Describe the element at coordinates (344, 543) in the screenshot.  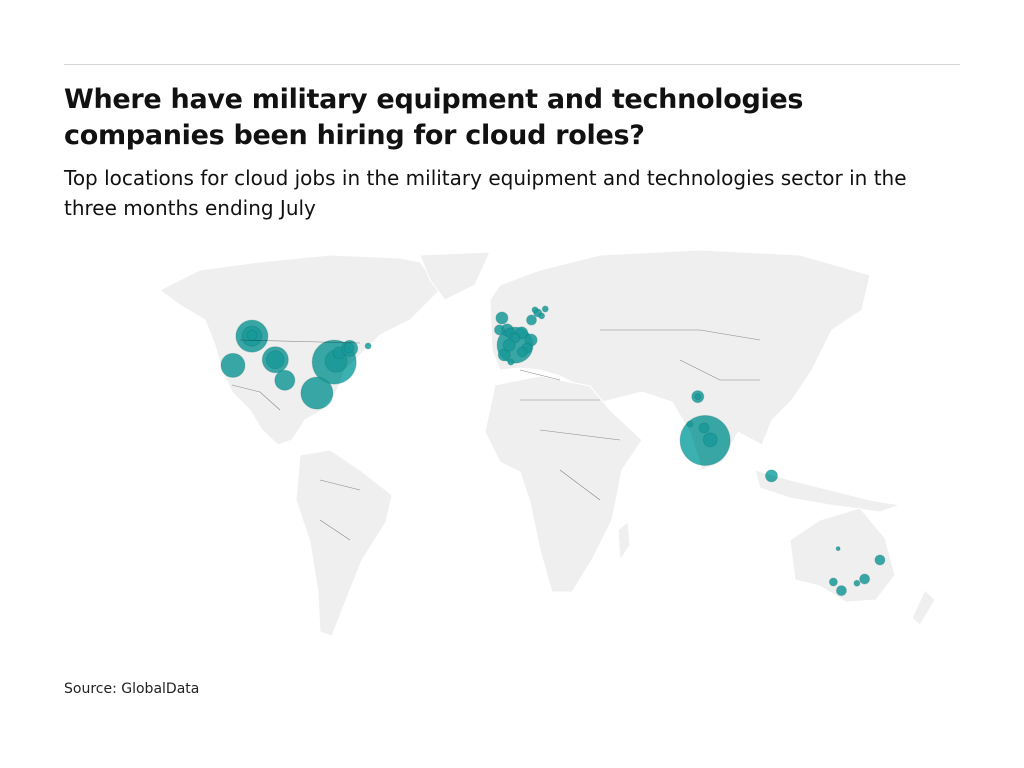
I see `south-america` at that location.